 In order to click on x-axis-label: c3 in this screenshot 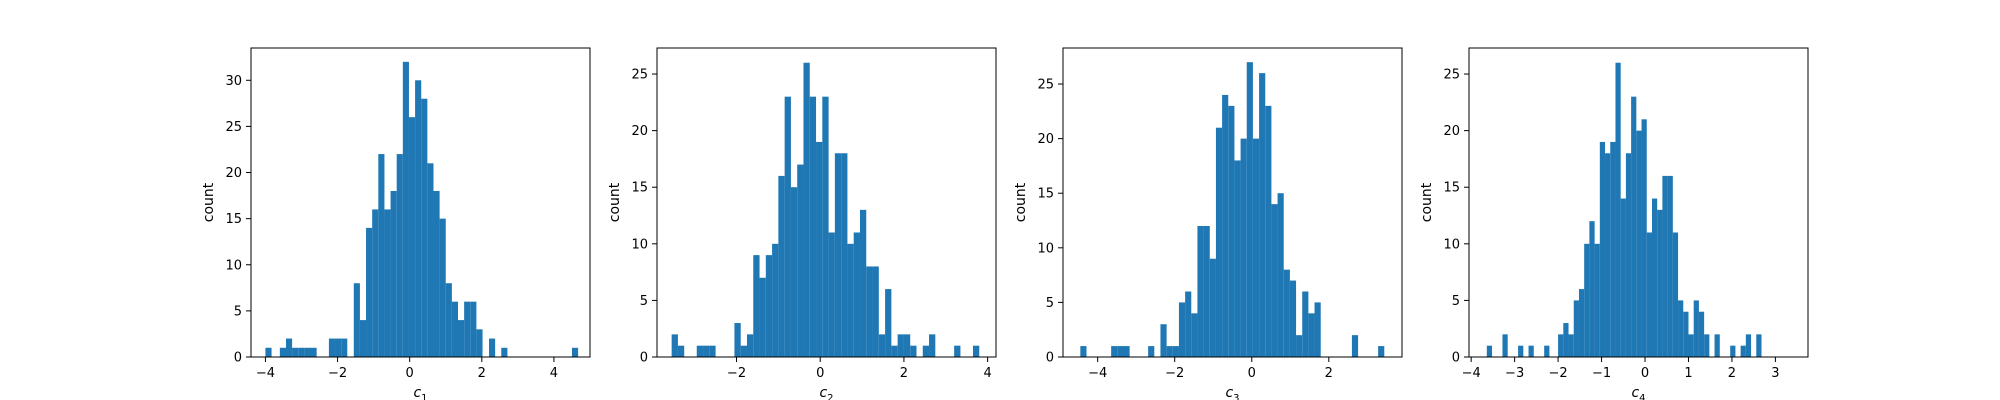, I will do `click(1232, 392)`.